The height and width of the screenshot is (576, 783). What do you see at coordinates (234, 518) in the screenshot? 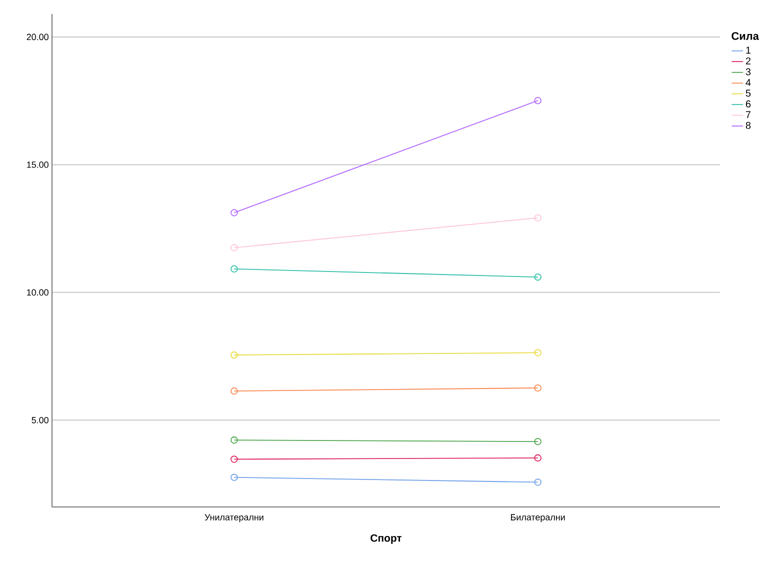
I see `x-tick-label: Унилатерални` at bounding box center [234, 518].